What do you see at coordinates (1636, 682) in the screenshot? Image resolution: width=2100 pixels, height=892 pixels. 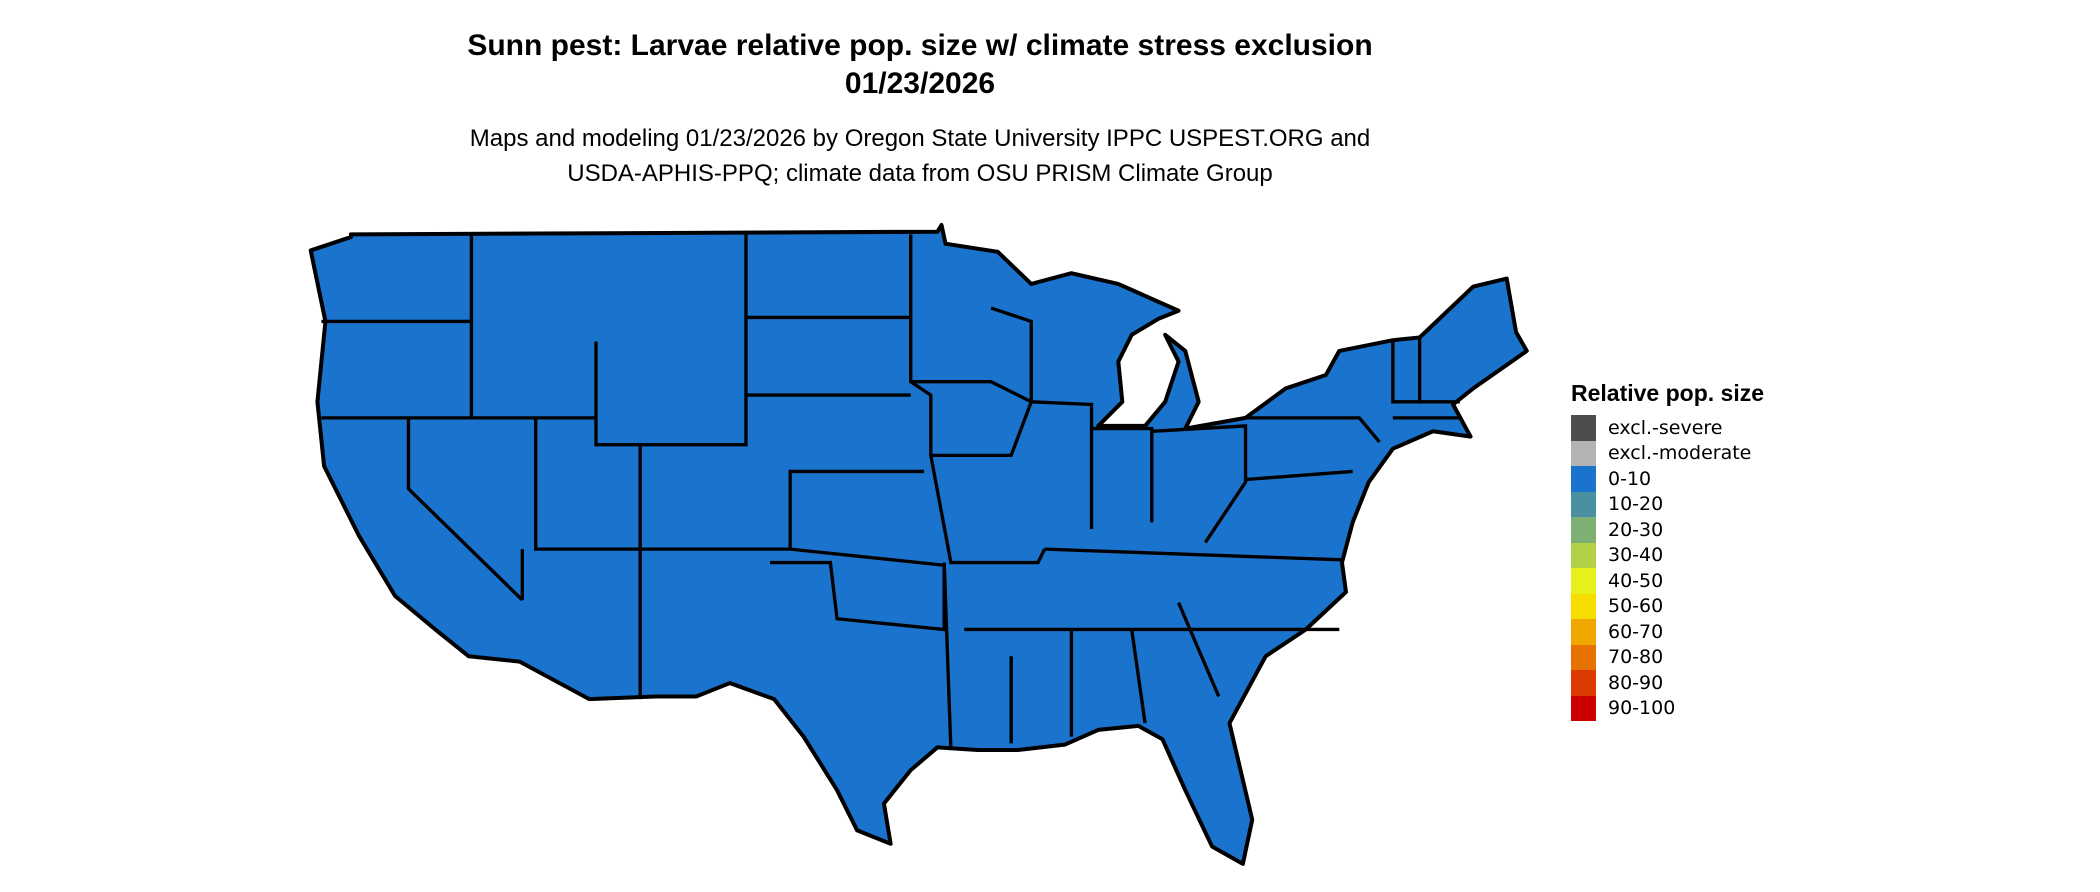 I see `legend-label: 80-90` at bounding box center [1636, 682].